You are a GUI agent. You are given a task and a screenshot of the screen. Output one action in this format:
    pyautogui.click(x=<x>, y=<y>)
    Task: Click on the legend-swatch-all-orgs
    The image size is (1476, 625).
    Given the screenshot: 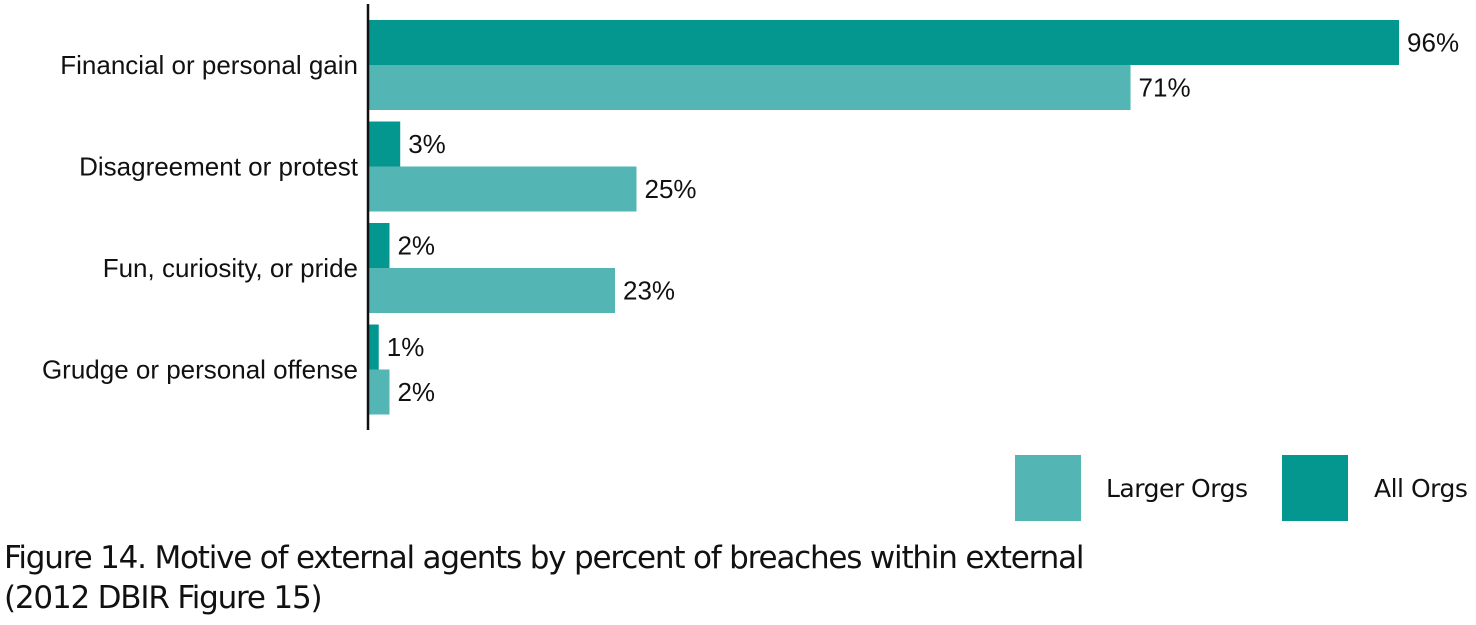 What is the action you would take?
    pyautogui.click(x=1315, y=488)
    